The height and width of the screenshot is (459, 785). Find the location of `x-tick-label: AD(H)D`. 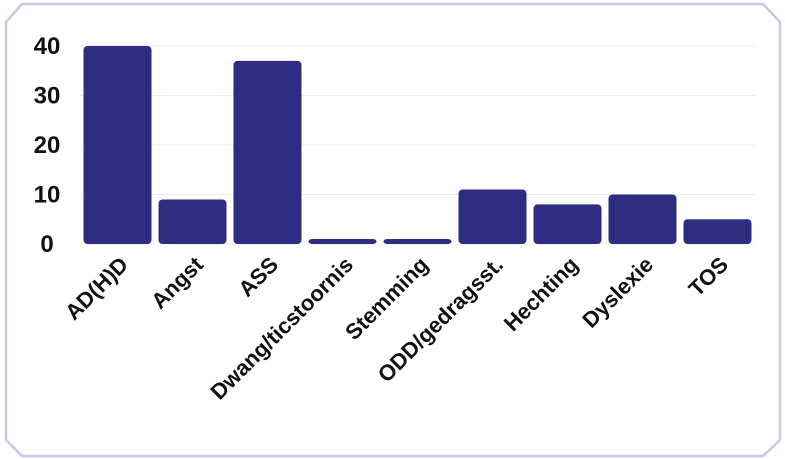

x-tick-label: AD(H)D is located at coordinates (96, 288).